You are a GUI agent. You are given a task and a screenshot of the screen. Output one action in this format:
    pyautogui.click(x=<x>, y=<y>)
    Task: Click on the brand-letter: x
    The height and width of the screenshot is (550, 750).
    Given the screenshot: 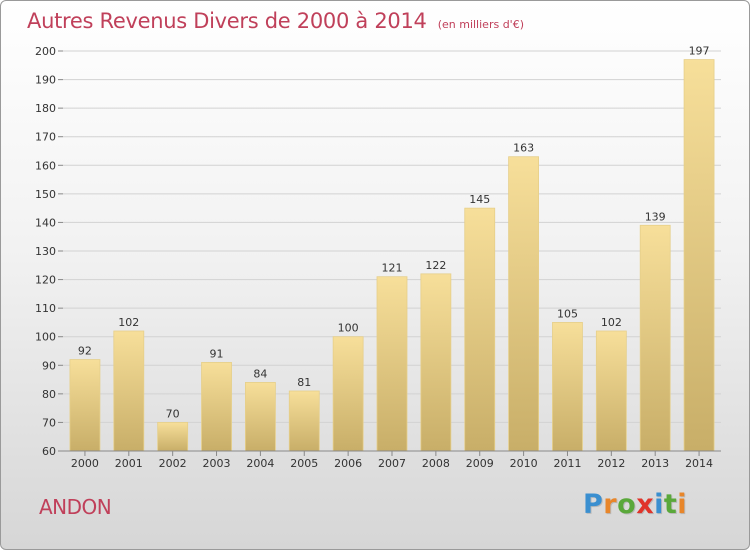 What is the action you would take?
    pyautogui.click(x=645, y=504)
    